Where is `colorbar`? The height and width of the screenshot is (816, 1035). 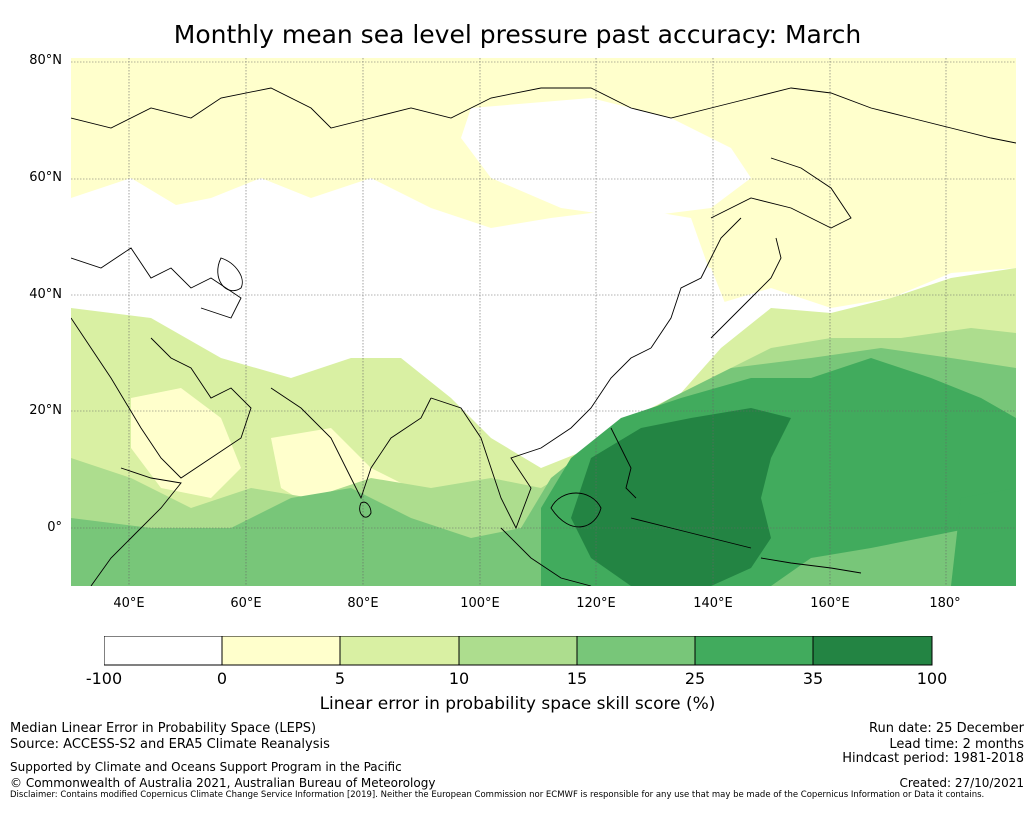
colorbar is located at coordinates (518, 651).